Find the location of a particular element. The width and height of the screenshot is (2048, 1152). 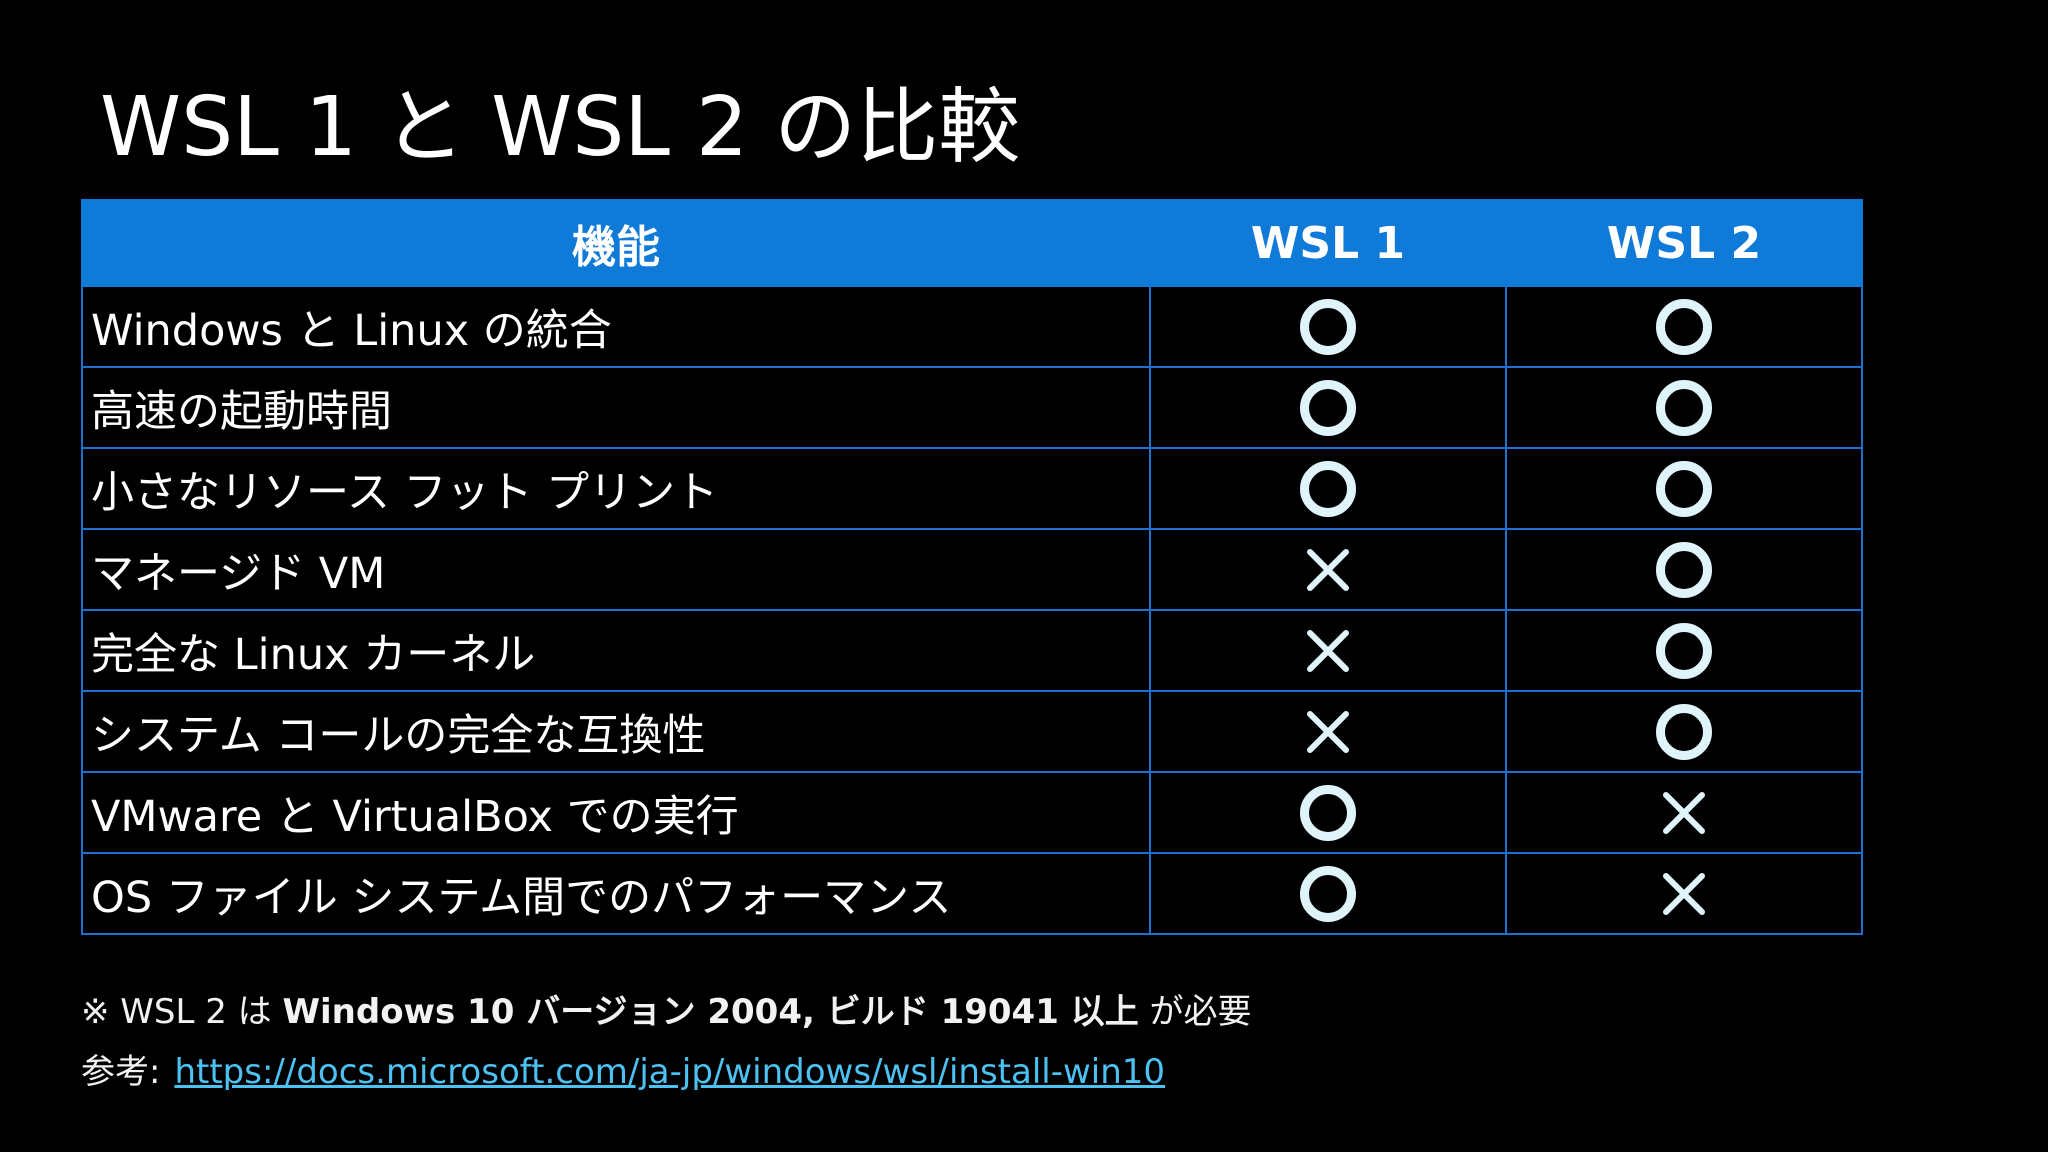

feature-cell: OS ファイル システム間でのパフォーマンス is located at coordinates (616, 893).